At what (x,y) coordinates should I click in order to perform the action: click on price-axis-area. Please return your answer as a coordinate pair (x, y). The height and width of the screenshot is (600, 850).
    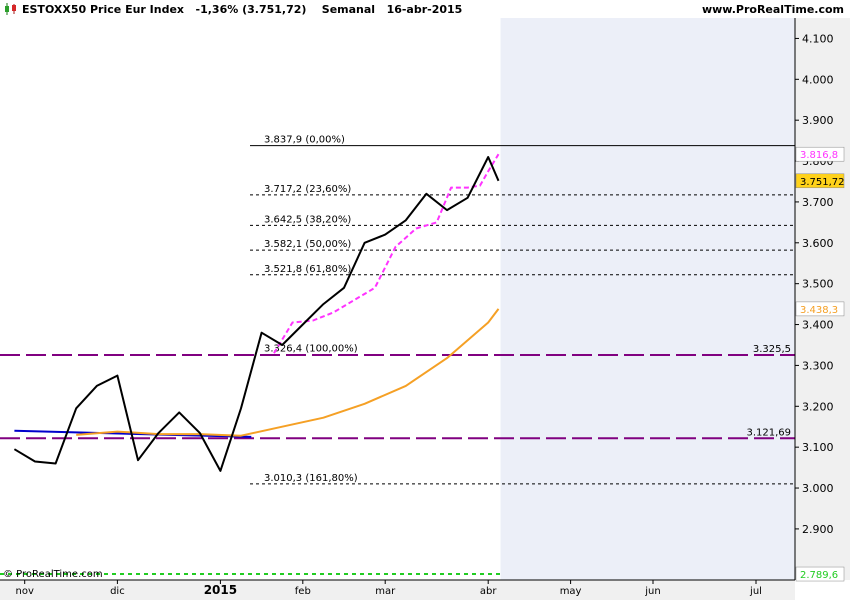
    Looking at the image, I should click on (822, 299).